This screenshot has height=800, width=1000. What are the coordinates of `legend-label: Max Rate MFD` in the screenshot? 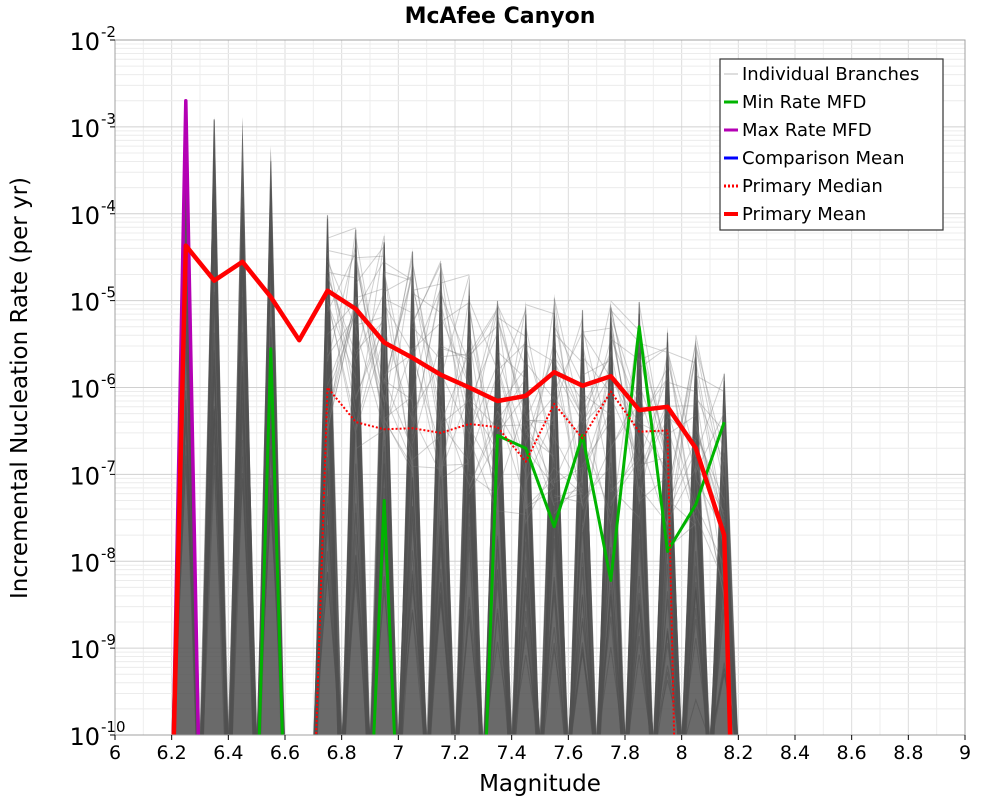 It's located at (807, 130).